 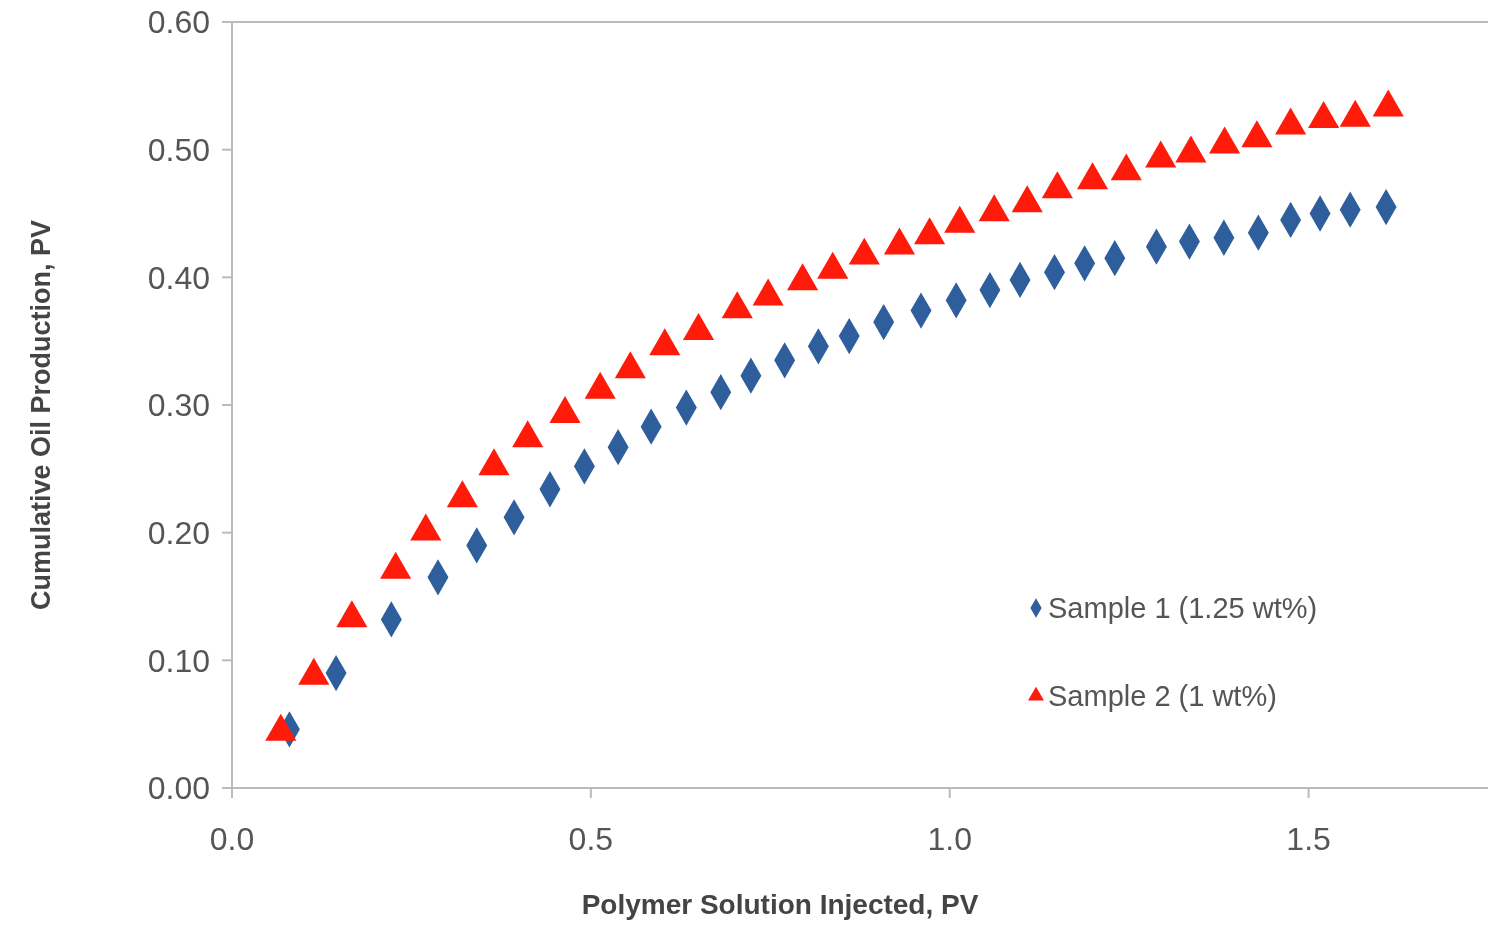 What do you see at coordinates (41, 415) in the screenshot?
I see `y-axis-title: Cumulative Oil Production, PV` at bounding box center [41, 415].